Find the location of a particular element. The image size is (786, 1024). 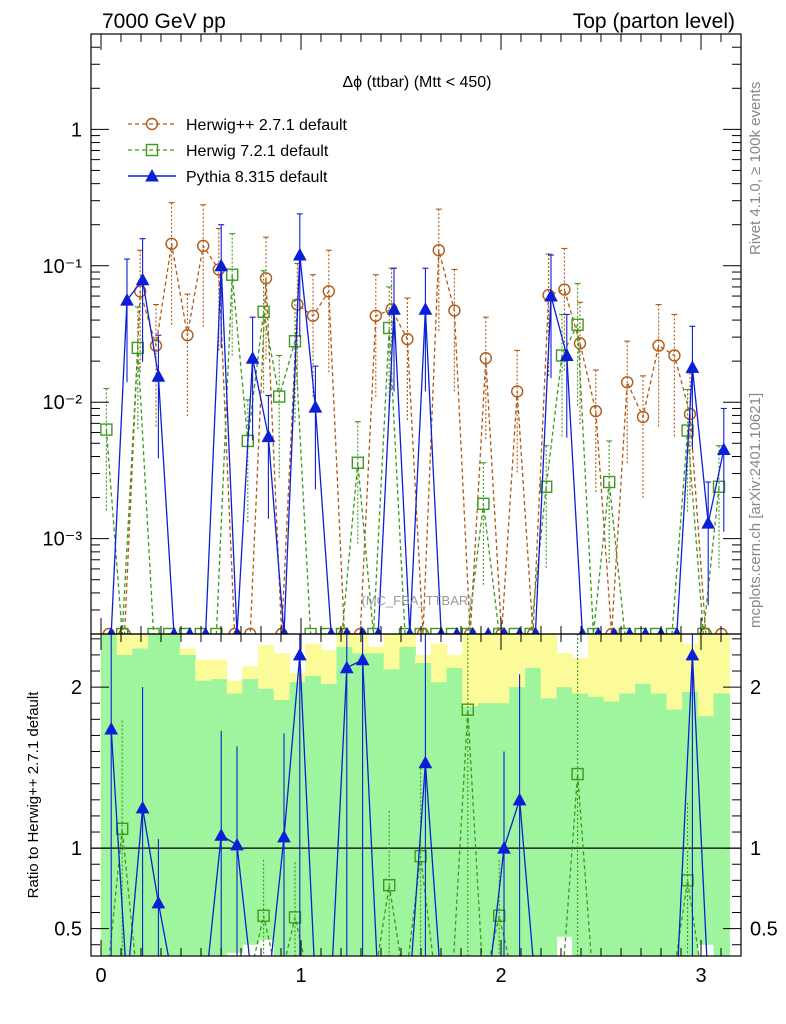

rivet-label: Rivet 4.1.0, ≥ 100k events is located at coordinates (755, 168).